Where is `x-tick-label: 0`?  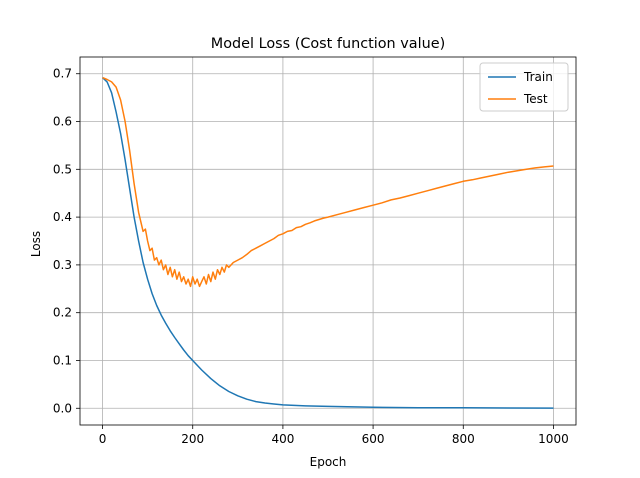 x-tick-label: 0 is located at coordinates (103, 439).